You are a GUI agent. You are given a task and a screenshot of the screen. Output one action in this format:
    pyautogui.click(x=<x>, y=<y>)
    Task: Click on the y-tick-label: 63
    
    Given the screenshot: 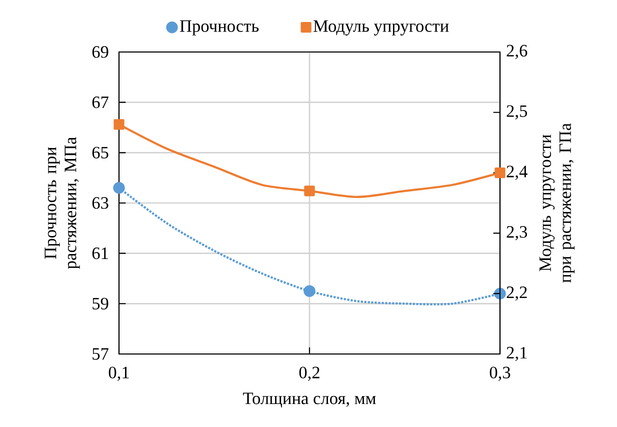 What is the action you would take?
    pyautogui.click(x=100, y=203)
    